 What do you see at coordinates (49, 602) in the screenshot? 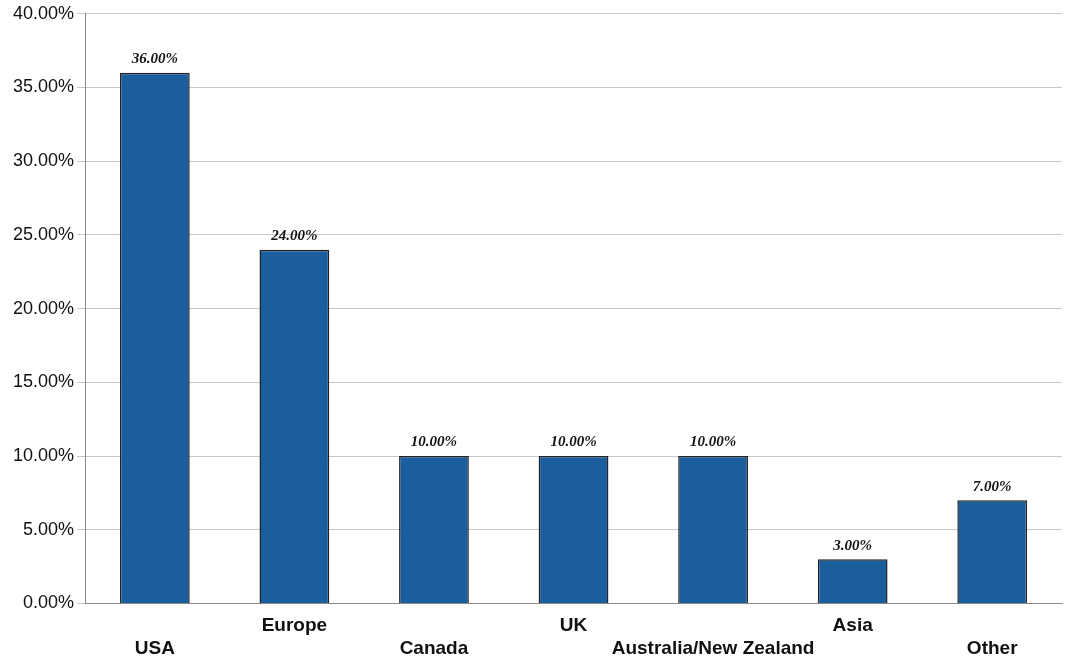
I see `y-tick-label: 0.00%` at bounding box center [49, 602].